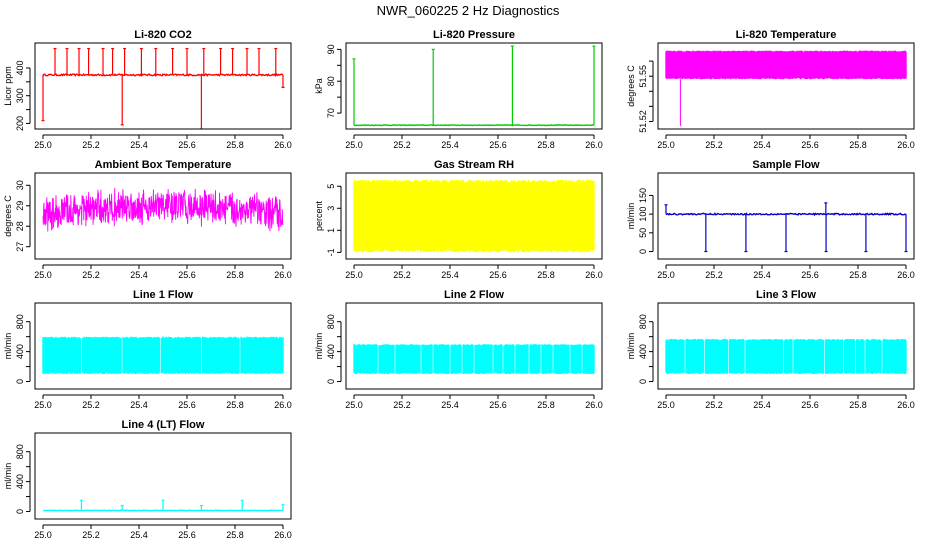 The height and width of the screenshot is (540, 936). I want to click on series-line, so click(786, 214).